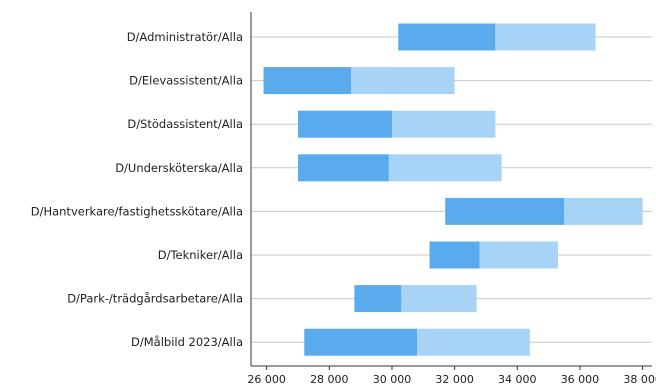  I want to click on x-tick-label: 32 000, so click(454, 379).